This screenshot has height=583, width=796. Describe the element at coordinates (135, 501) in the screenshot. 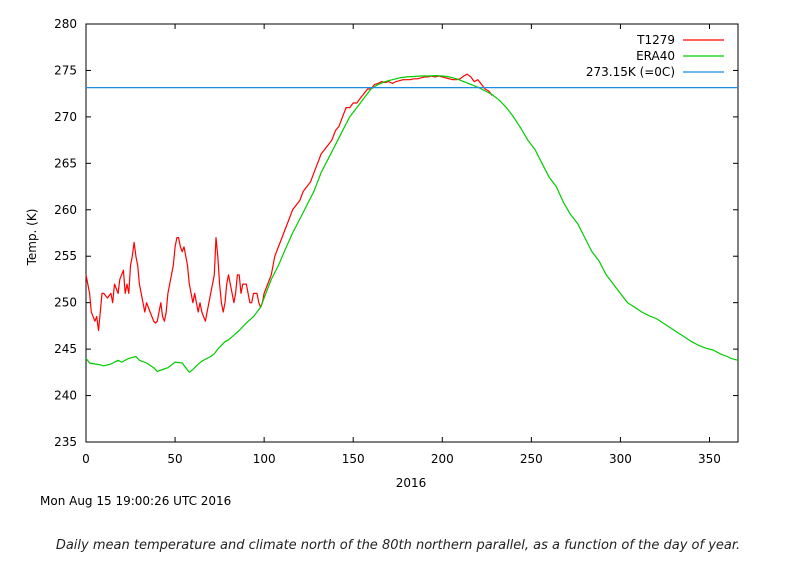

I see `timestamp: Mon Aug 15 19:00:26 UTC 2016` at that location.